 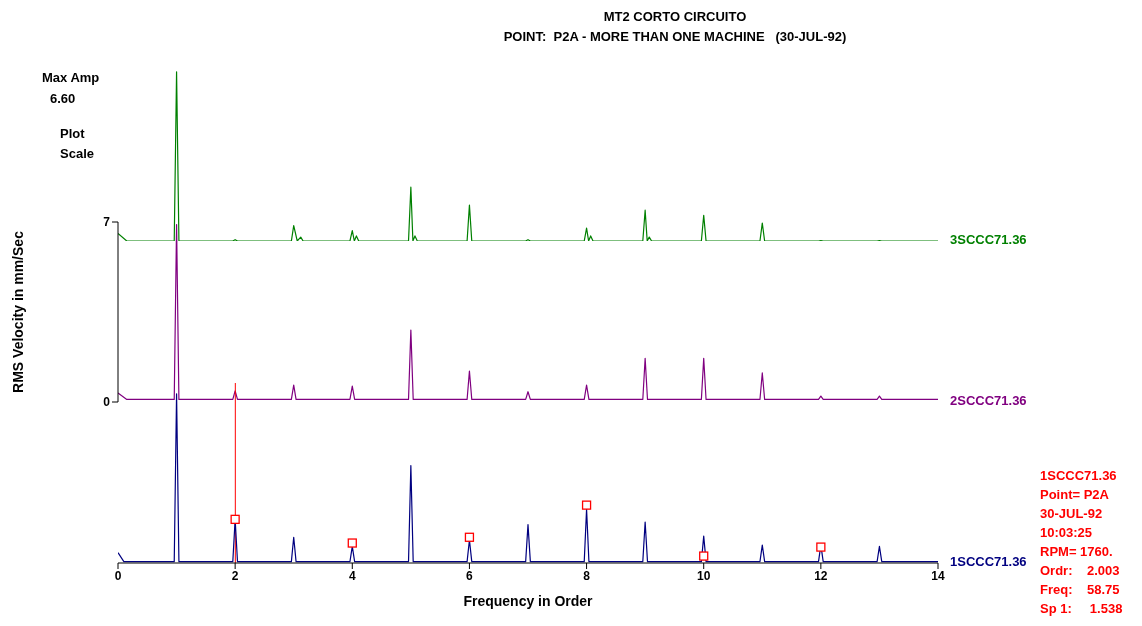 I want to click on x-tick-label: 10, so click(x=704, y=575).